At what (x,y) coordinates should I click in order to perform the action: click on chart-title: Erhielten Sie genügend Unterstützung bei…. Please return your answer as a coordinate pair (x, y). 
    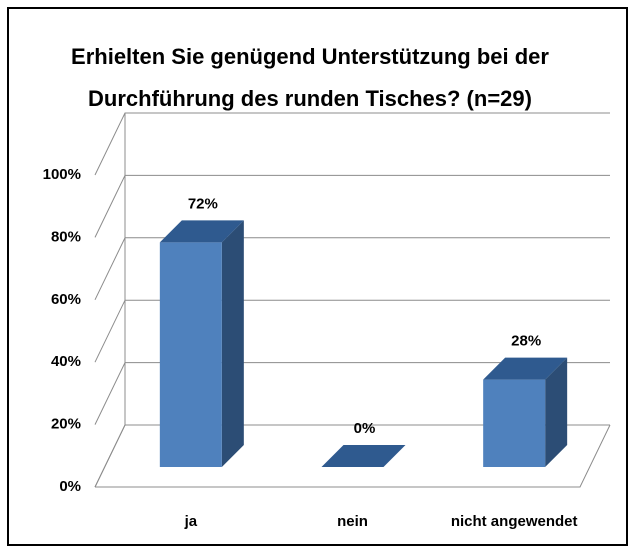
    Looking at the image, I should click on (310, 56).